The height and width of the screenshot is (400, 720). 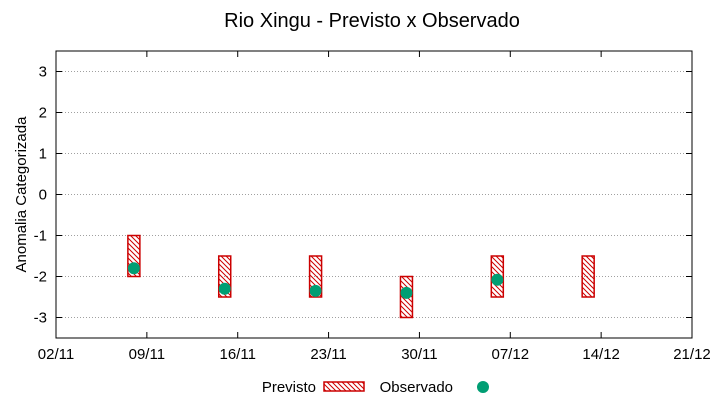 I want to click on y-tick-label: 3, so click(x=43, y=72).